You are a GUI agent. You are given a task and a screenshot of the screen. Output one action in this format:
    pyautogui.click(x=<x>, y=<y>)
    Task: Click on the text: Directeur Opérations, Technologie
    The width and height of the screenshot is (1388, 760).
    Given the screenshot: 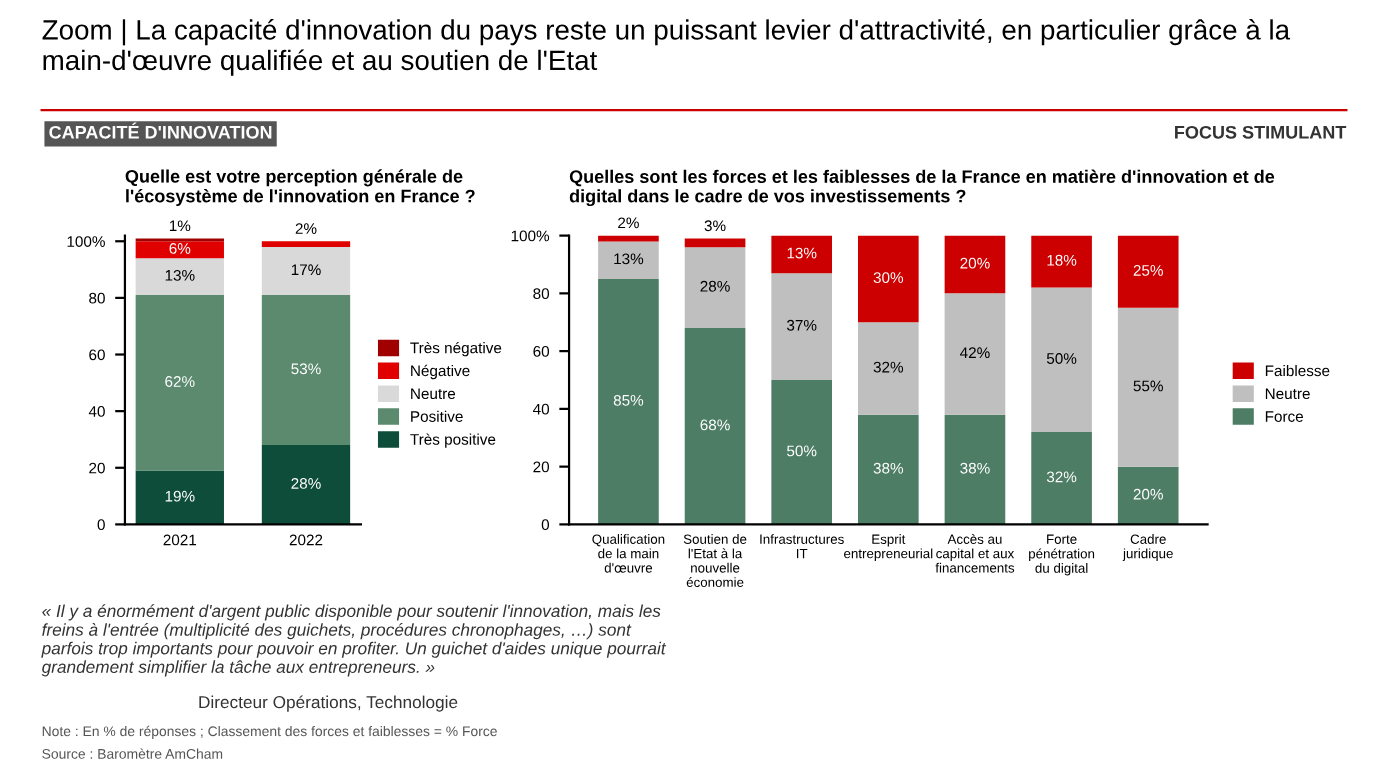 What is the action you would take?
    pyautogui.click(x=328, y=703)
    